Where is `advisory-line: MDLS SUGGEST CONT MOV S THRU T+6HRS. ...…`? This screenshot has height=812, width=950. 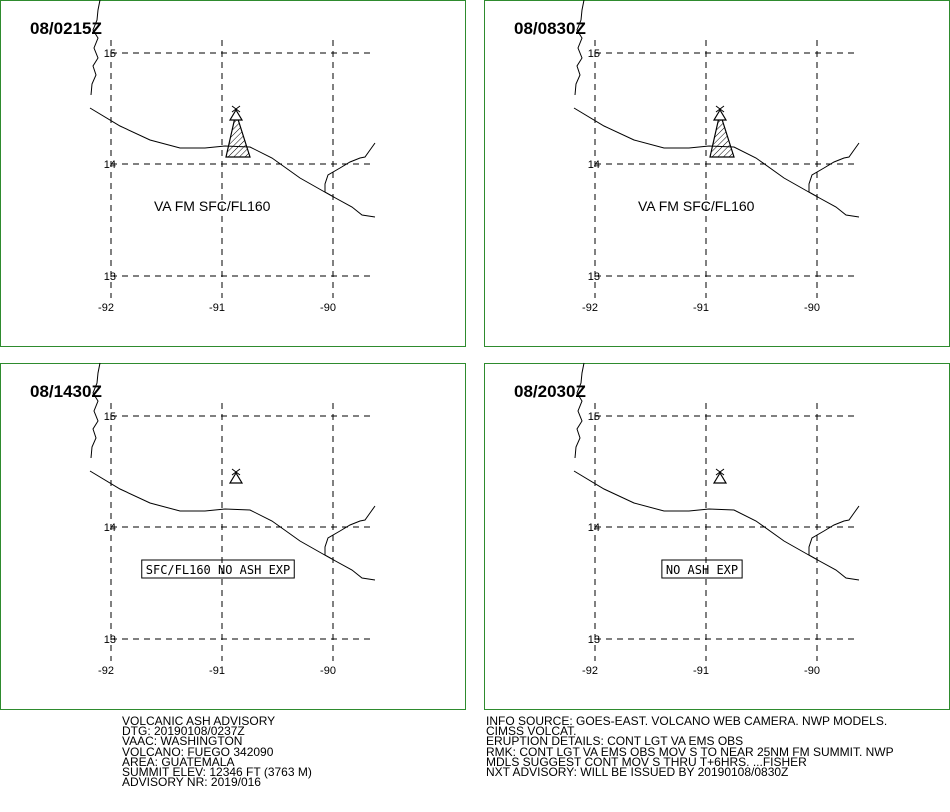
advisory-line: MDLS SUGGEST CONT MOV S THRU T+6HRS. ...… is located at coordinates (646, 761).